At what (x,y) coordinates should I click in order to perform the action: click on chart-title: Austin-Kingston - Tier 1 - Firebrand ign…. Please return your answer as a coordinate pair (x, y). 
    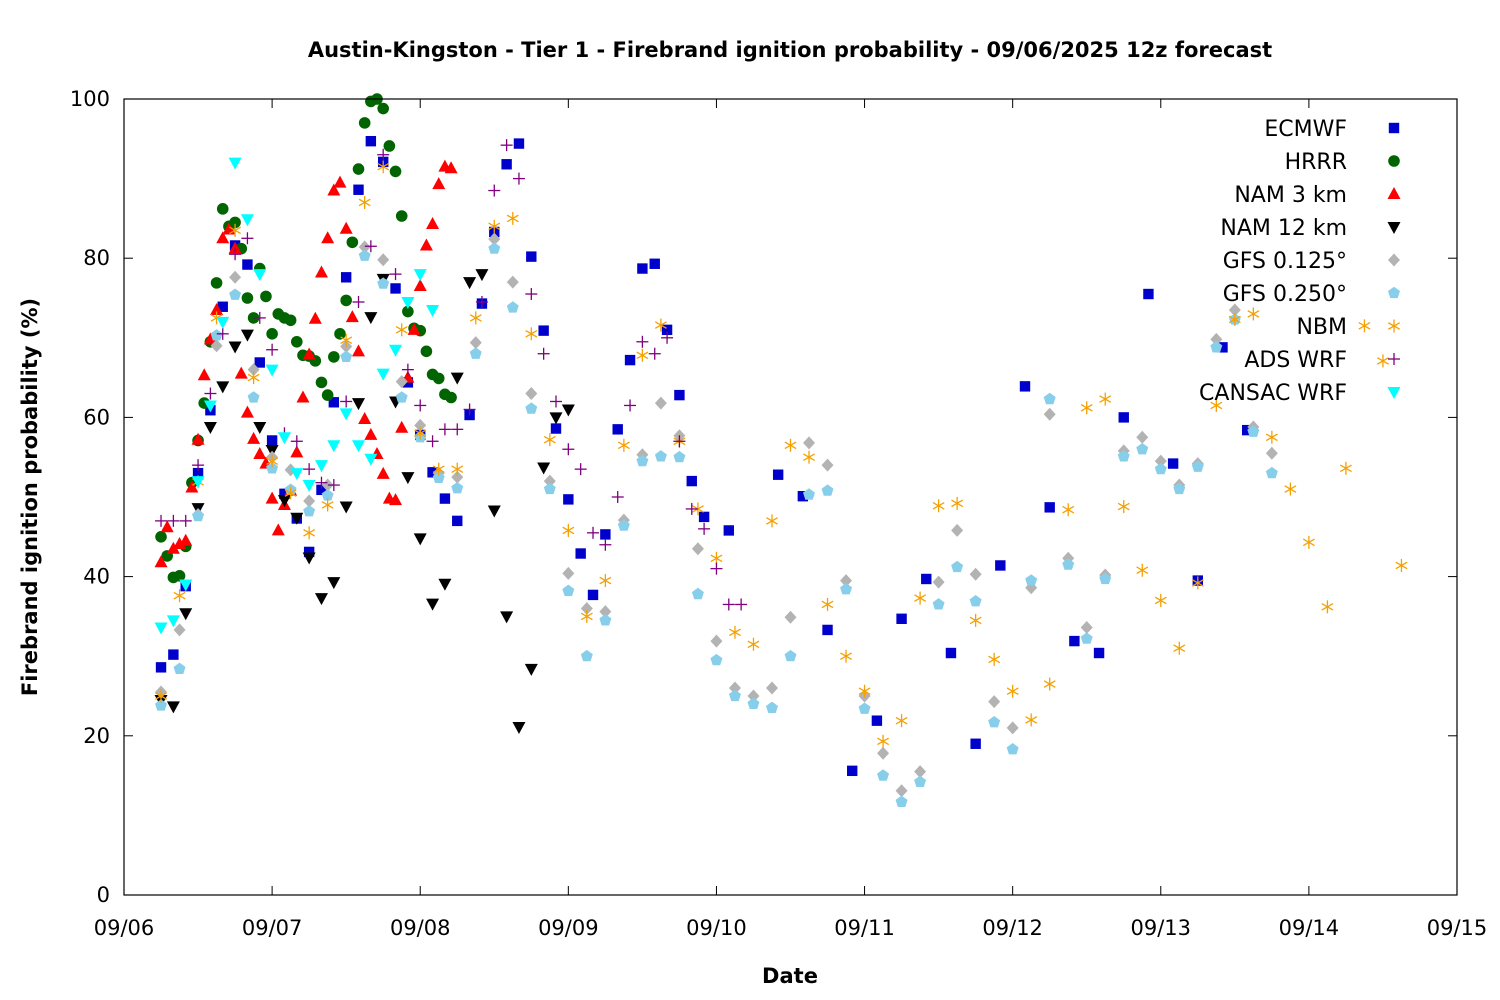
    Looking at the image, I should click on (790, 50).